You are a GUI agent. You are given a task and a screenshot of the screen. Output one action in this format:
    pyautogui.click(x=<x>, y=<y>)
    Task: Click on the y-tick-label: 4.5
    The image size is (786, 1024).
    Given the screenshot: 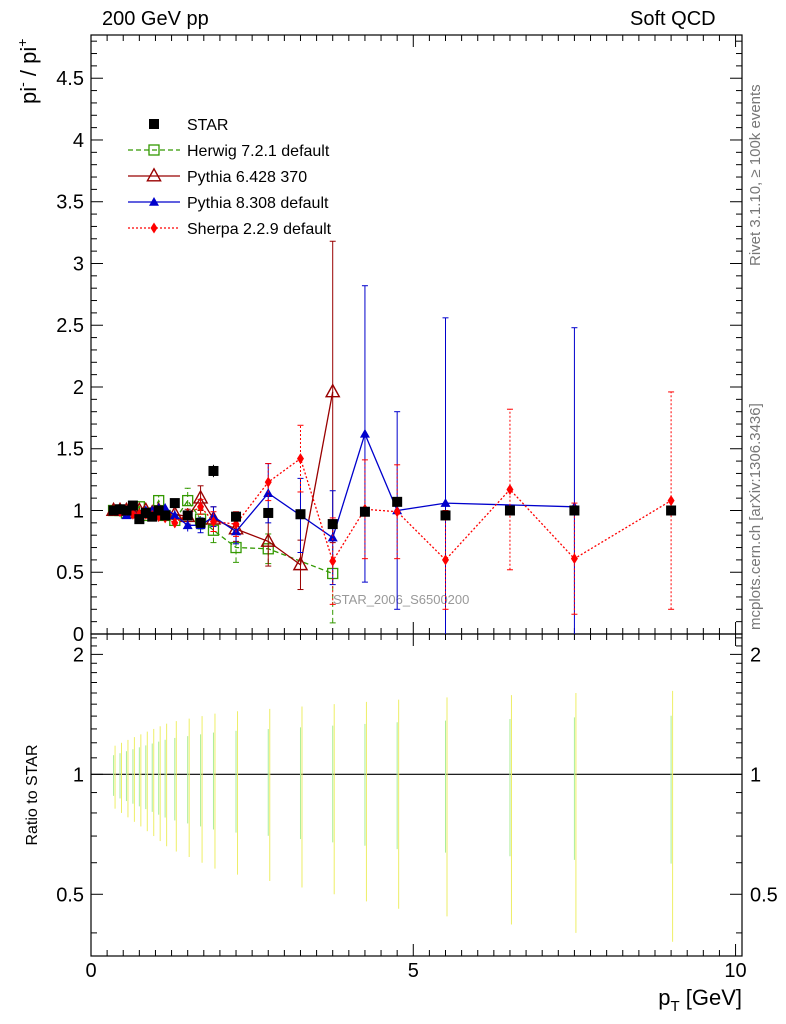 What is the action you would take?
    pyautogui.click(x=70, y=79)
    